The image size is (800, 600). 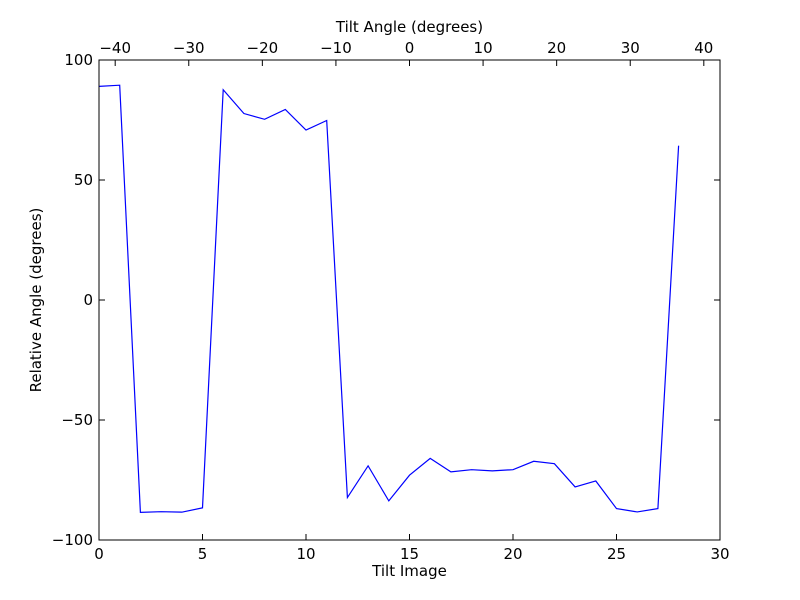 What do you see at coordinates (409, 27) in the screenshot?
I see `top-x-axis-label: Tilt Angle (degrees)` at bounding box center [409, 27].